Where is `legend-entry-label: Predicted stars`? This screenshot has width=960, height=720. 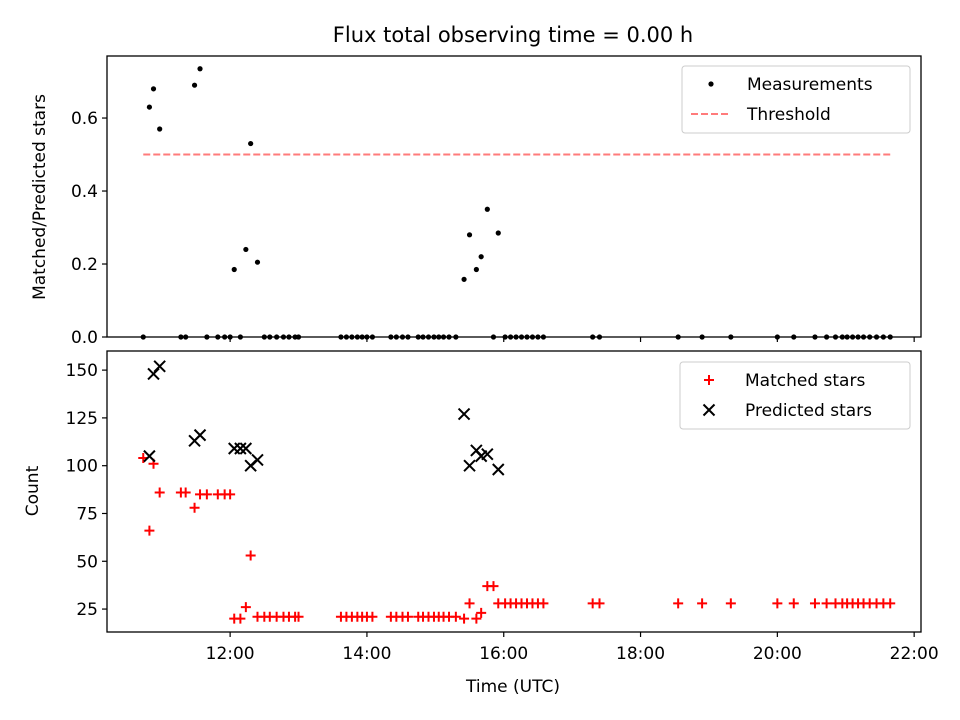
legend-entry-label: Predicted stars is located at coordinates (808, 411).